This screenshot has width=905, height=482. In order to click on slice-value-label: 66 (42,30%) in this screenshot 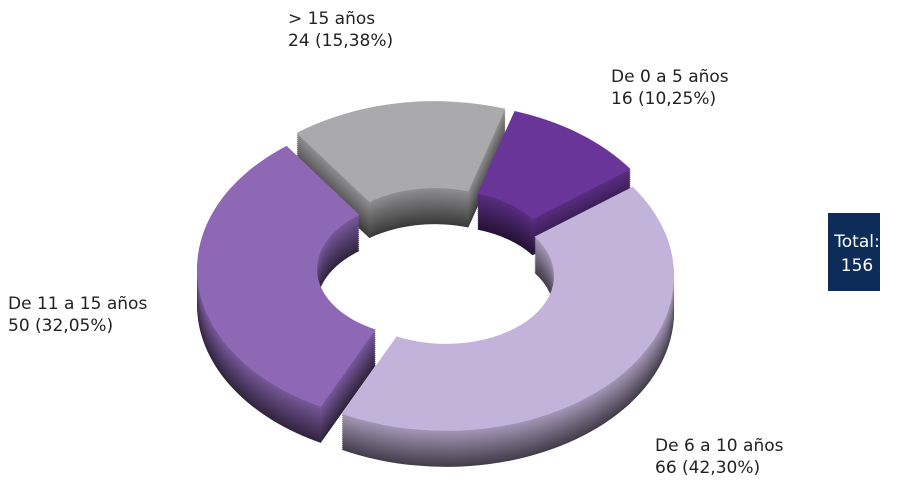, I will do `click(707, 468)`.